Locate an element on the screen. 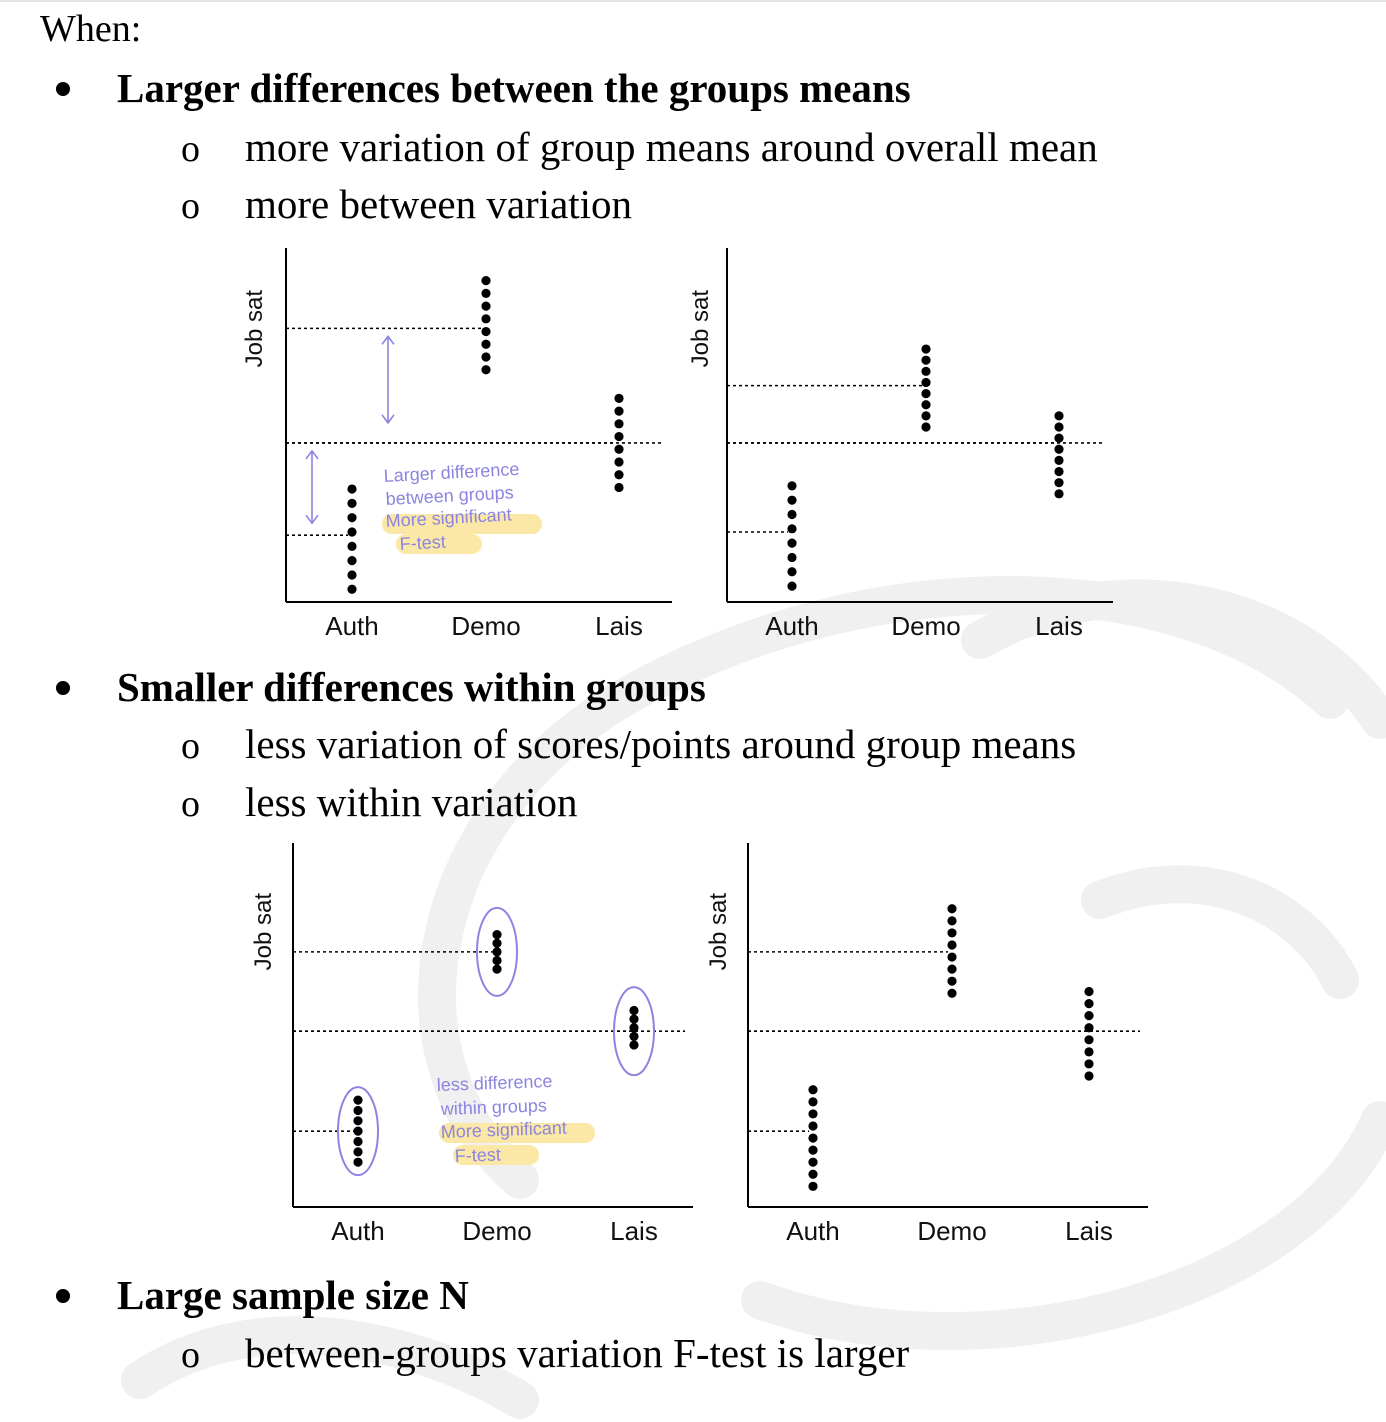 The width and height of the screenshot is (1386, 1422). section-heading-sample: Large sample size N is located at coordinates (293, 1295).